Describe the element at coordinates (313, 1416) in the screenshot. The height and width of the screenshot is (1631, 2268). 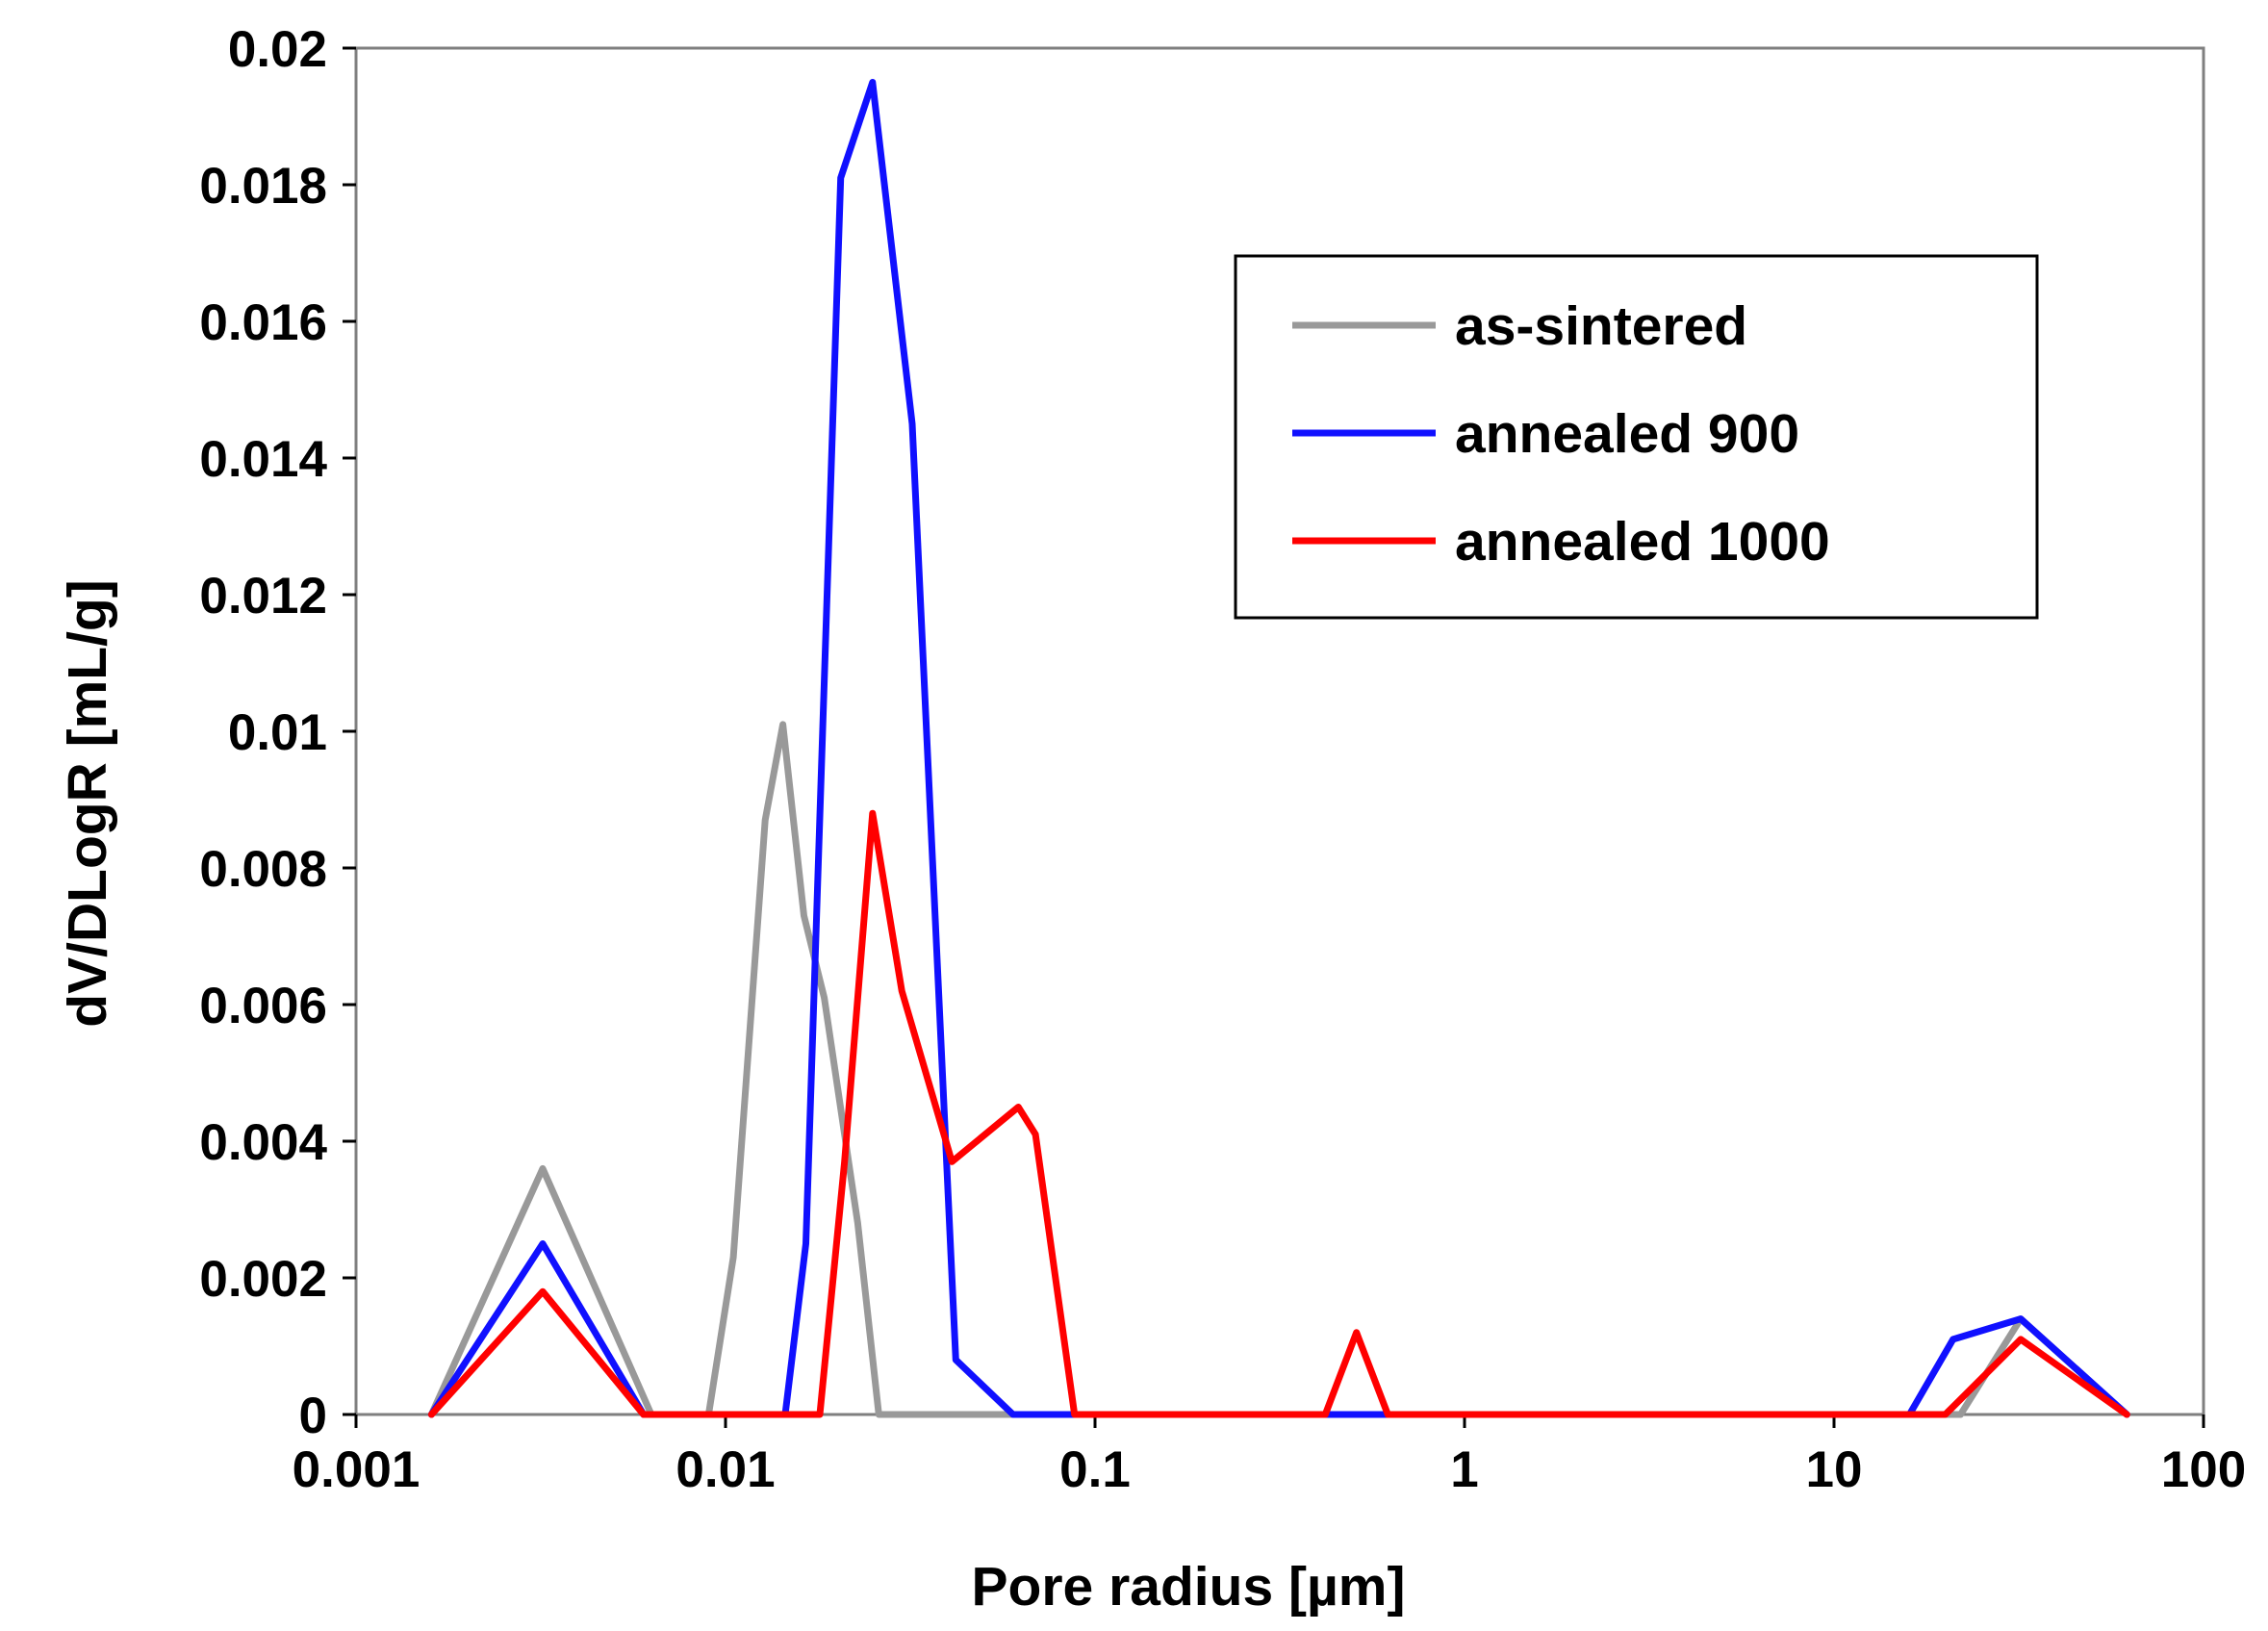
I see `y-tick-label: 0` at that location.